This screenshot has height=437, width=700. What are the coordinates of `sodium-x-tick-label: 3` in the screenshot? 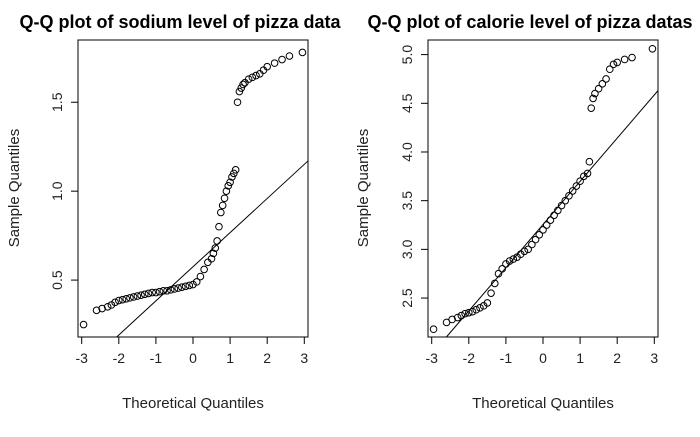 It's located at (304, 358).